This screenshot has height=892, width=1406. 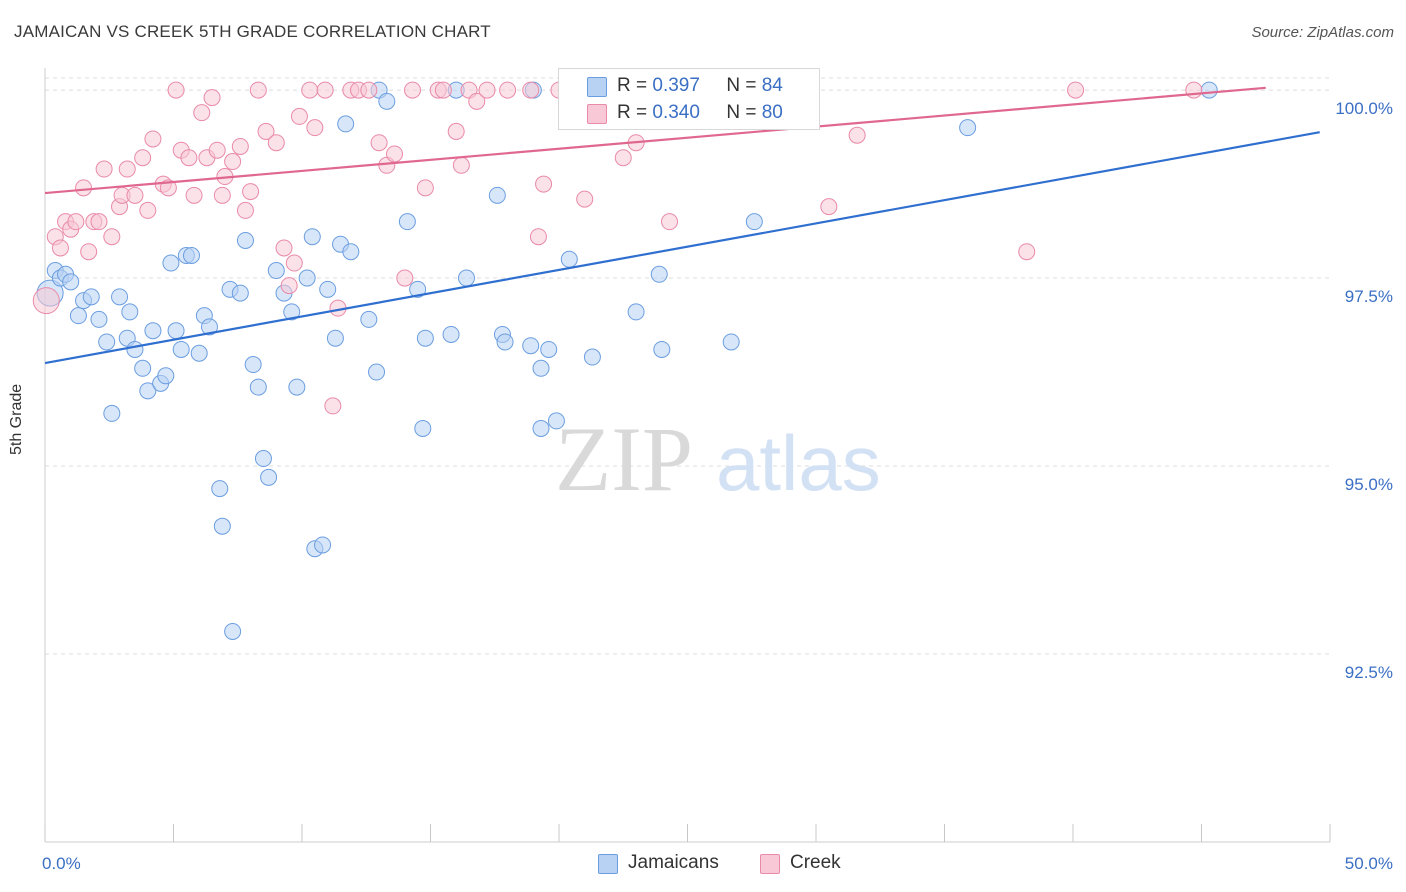 I want to click on watermark: ZIP atlas, so click(x=718, y=459).